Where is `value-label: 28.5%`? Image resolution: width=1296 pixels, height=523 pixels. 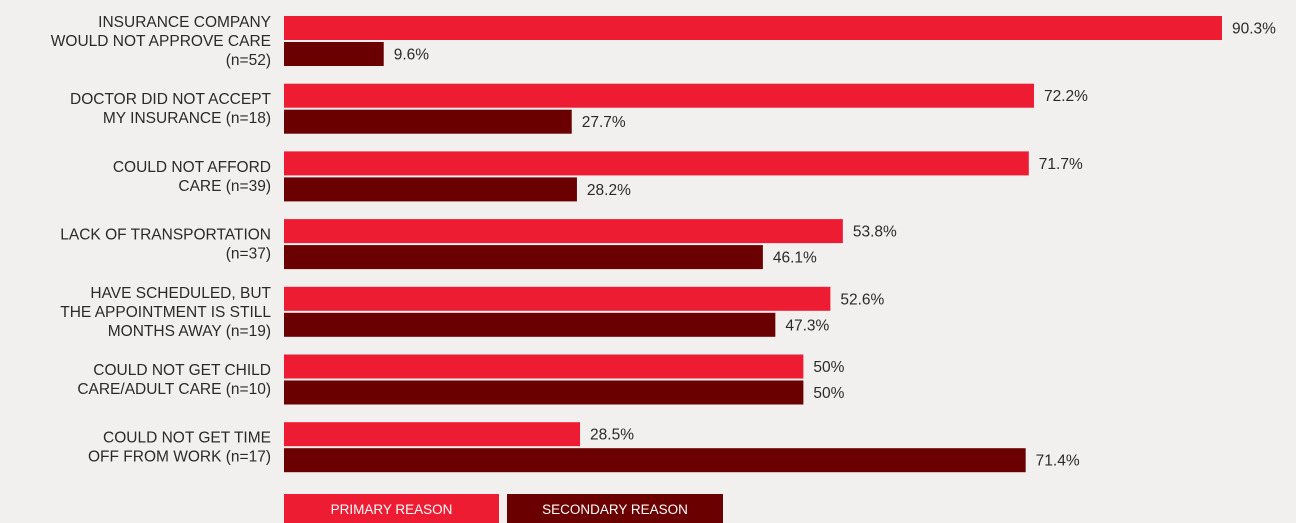
value-label: 28.5% is located at coordinates (612, 435).